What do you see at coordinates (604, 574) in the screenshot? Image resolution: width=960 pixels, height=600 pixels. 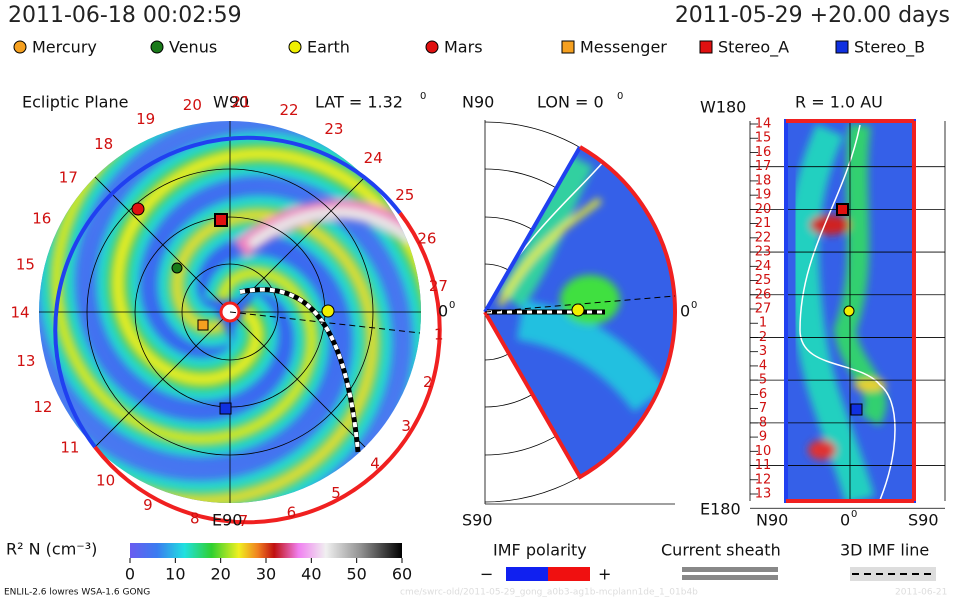 I see `key-label: +` at bounding box center [604, 574].